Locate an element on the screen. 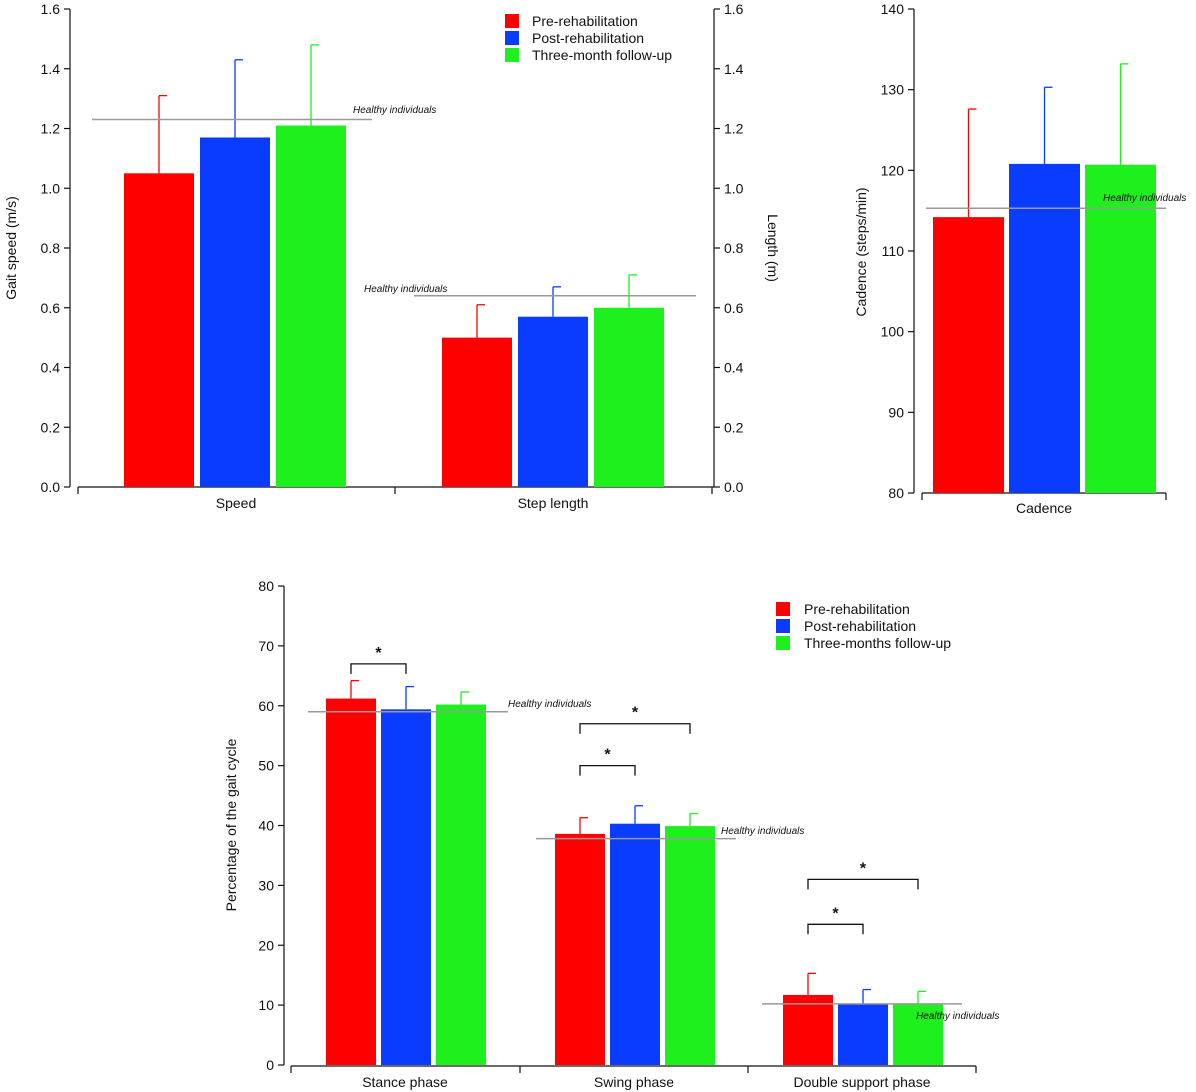  c3-y-tick-label: 70 is located at coordinates (266, 646).